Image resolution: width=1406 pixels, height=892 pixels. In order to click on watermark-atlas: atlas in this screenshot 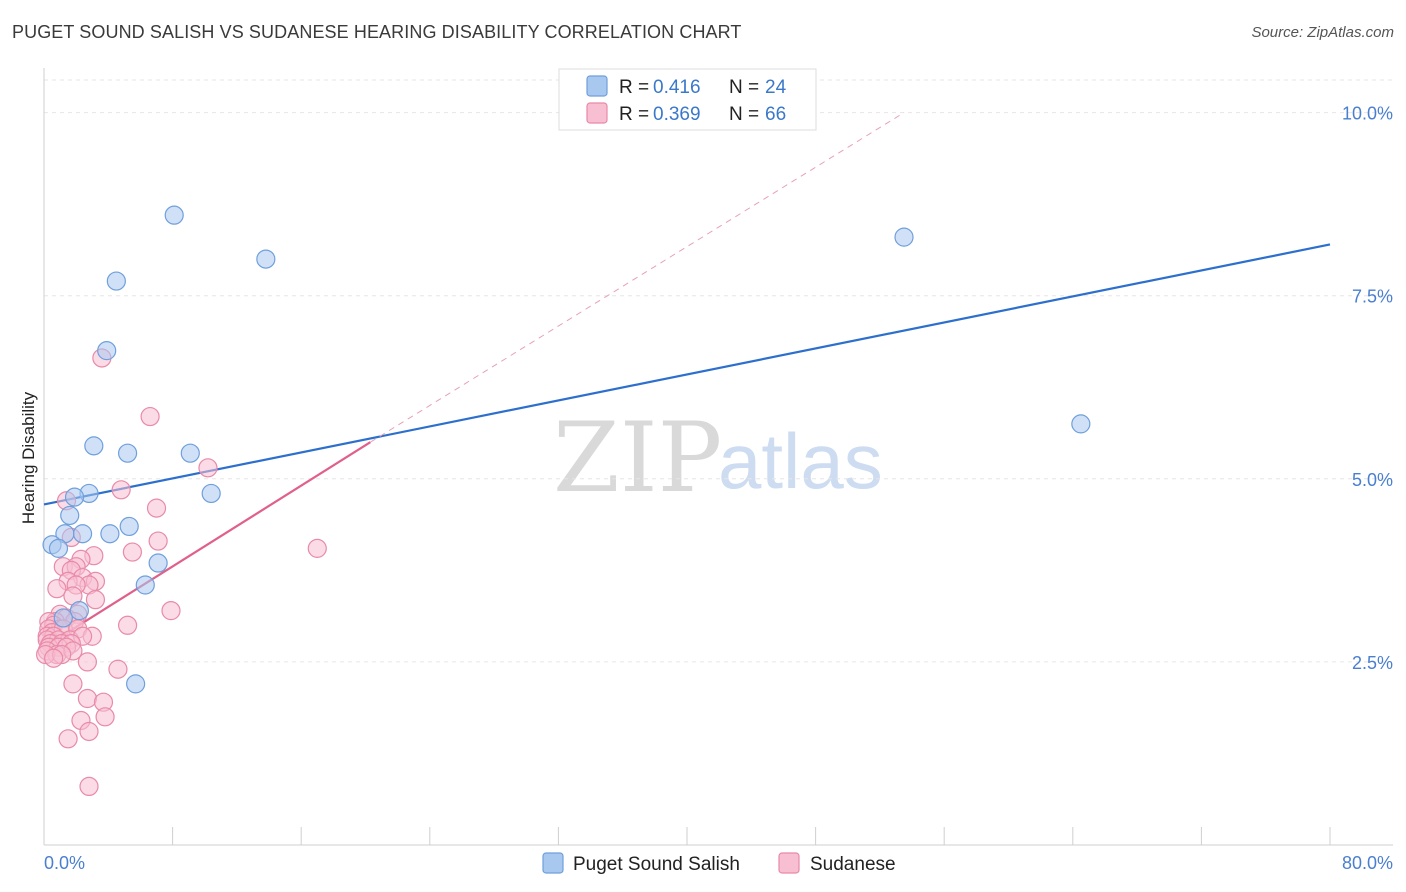, I will do `click(800, 461)`.